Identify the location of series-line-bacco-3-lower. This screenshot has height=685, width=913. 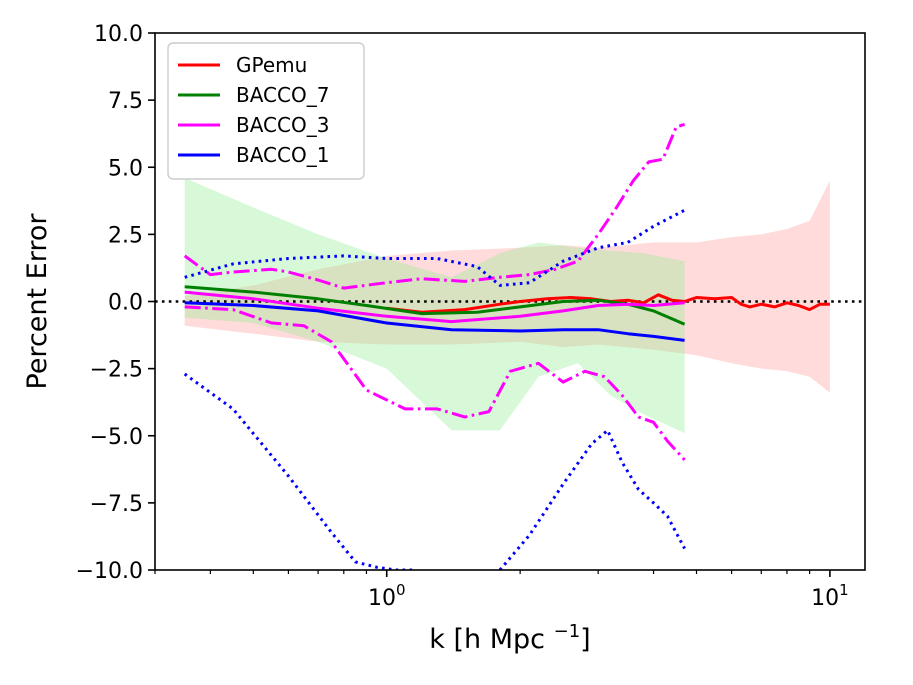
(435, 383).